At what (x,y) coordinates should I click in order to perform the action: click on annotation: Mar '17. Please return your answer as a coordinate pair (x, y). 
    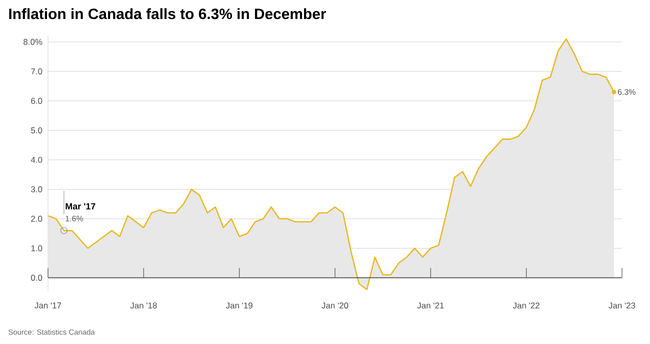
    Looking at the image, I should click on (81, 206).